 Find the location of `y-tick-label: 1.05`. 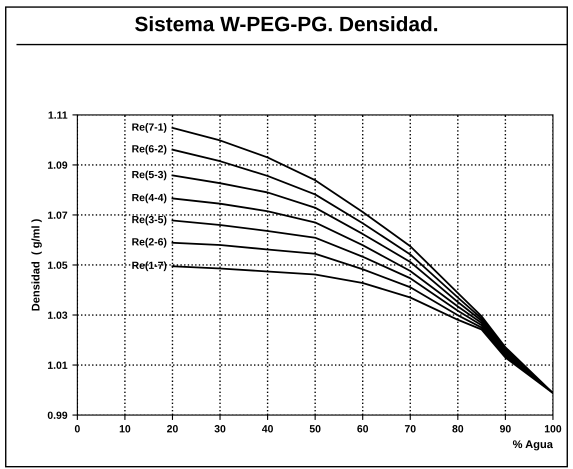

y-tick-label: 1.05 is located at coordinates (58, 265).